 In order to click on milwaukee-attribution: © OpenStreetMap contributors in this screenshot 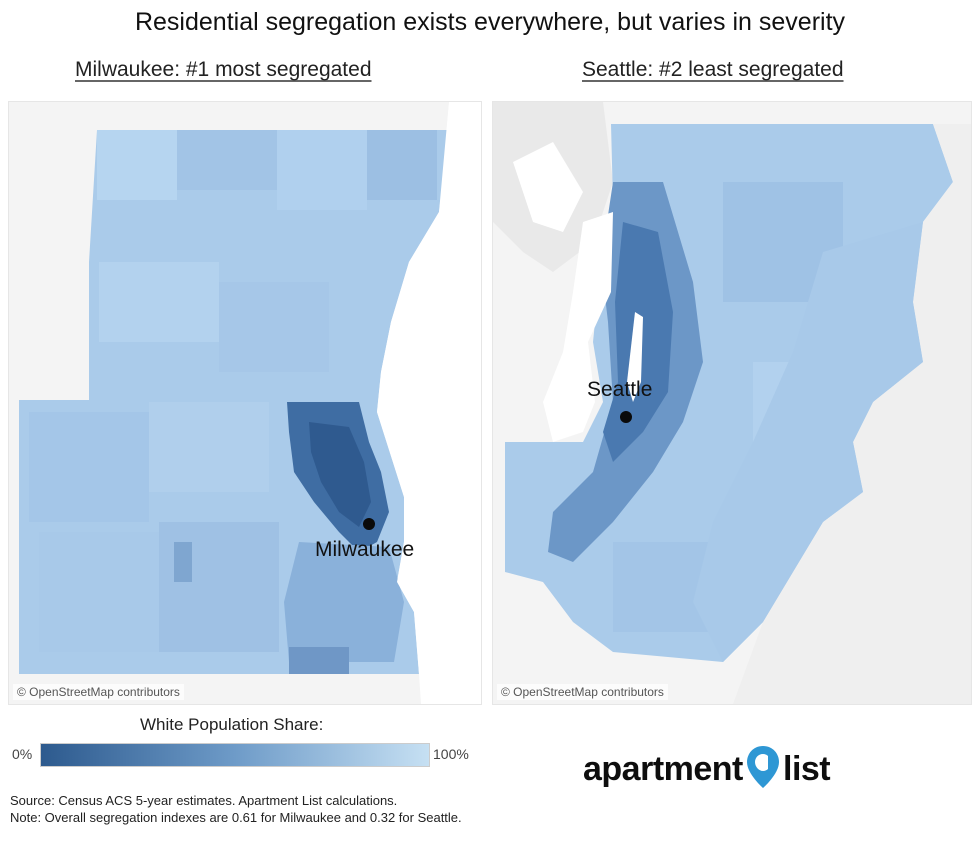, I will do `click(98, 692)`.